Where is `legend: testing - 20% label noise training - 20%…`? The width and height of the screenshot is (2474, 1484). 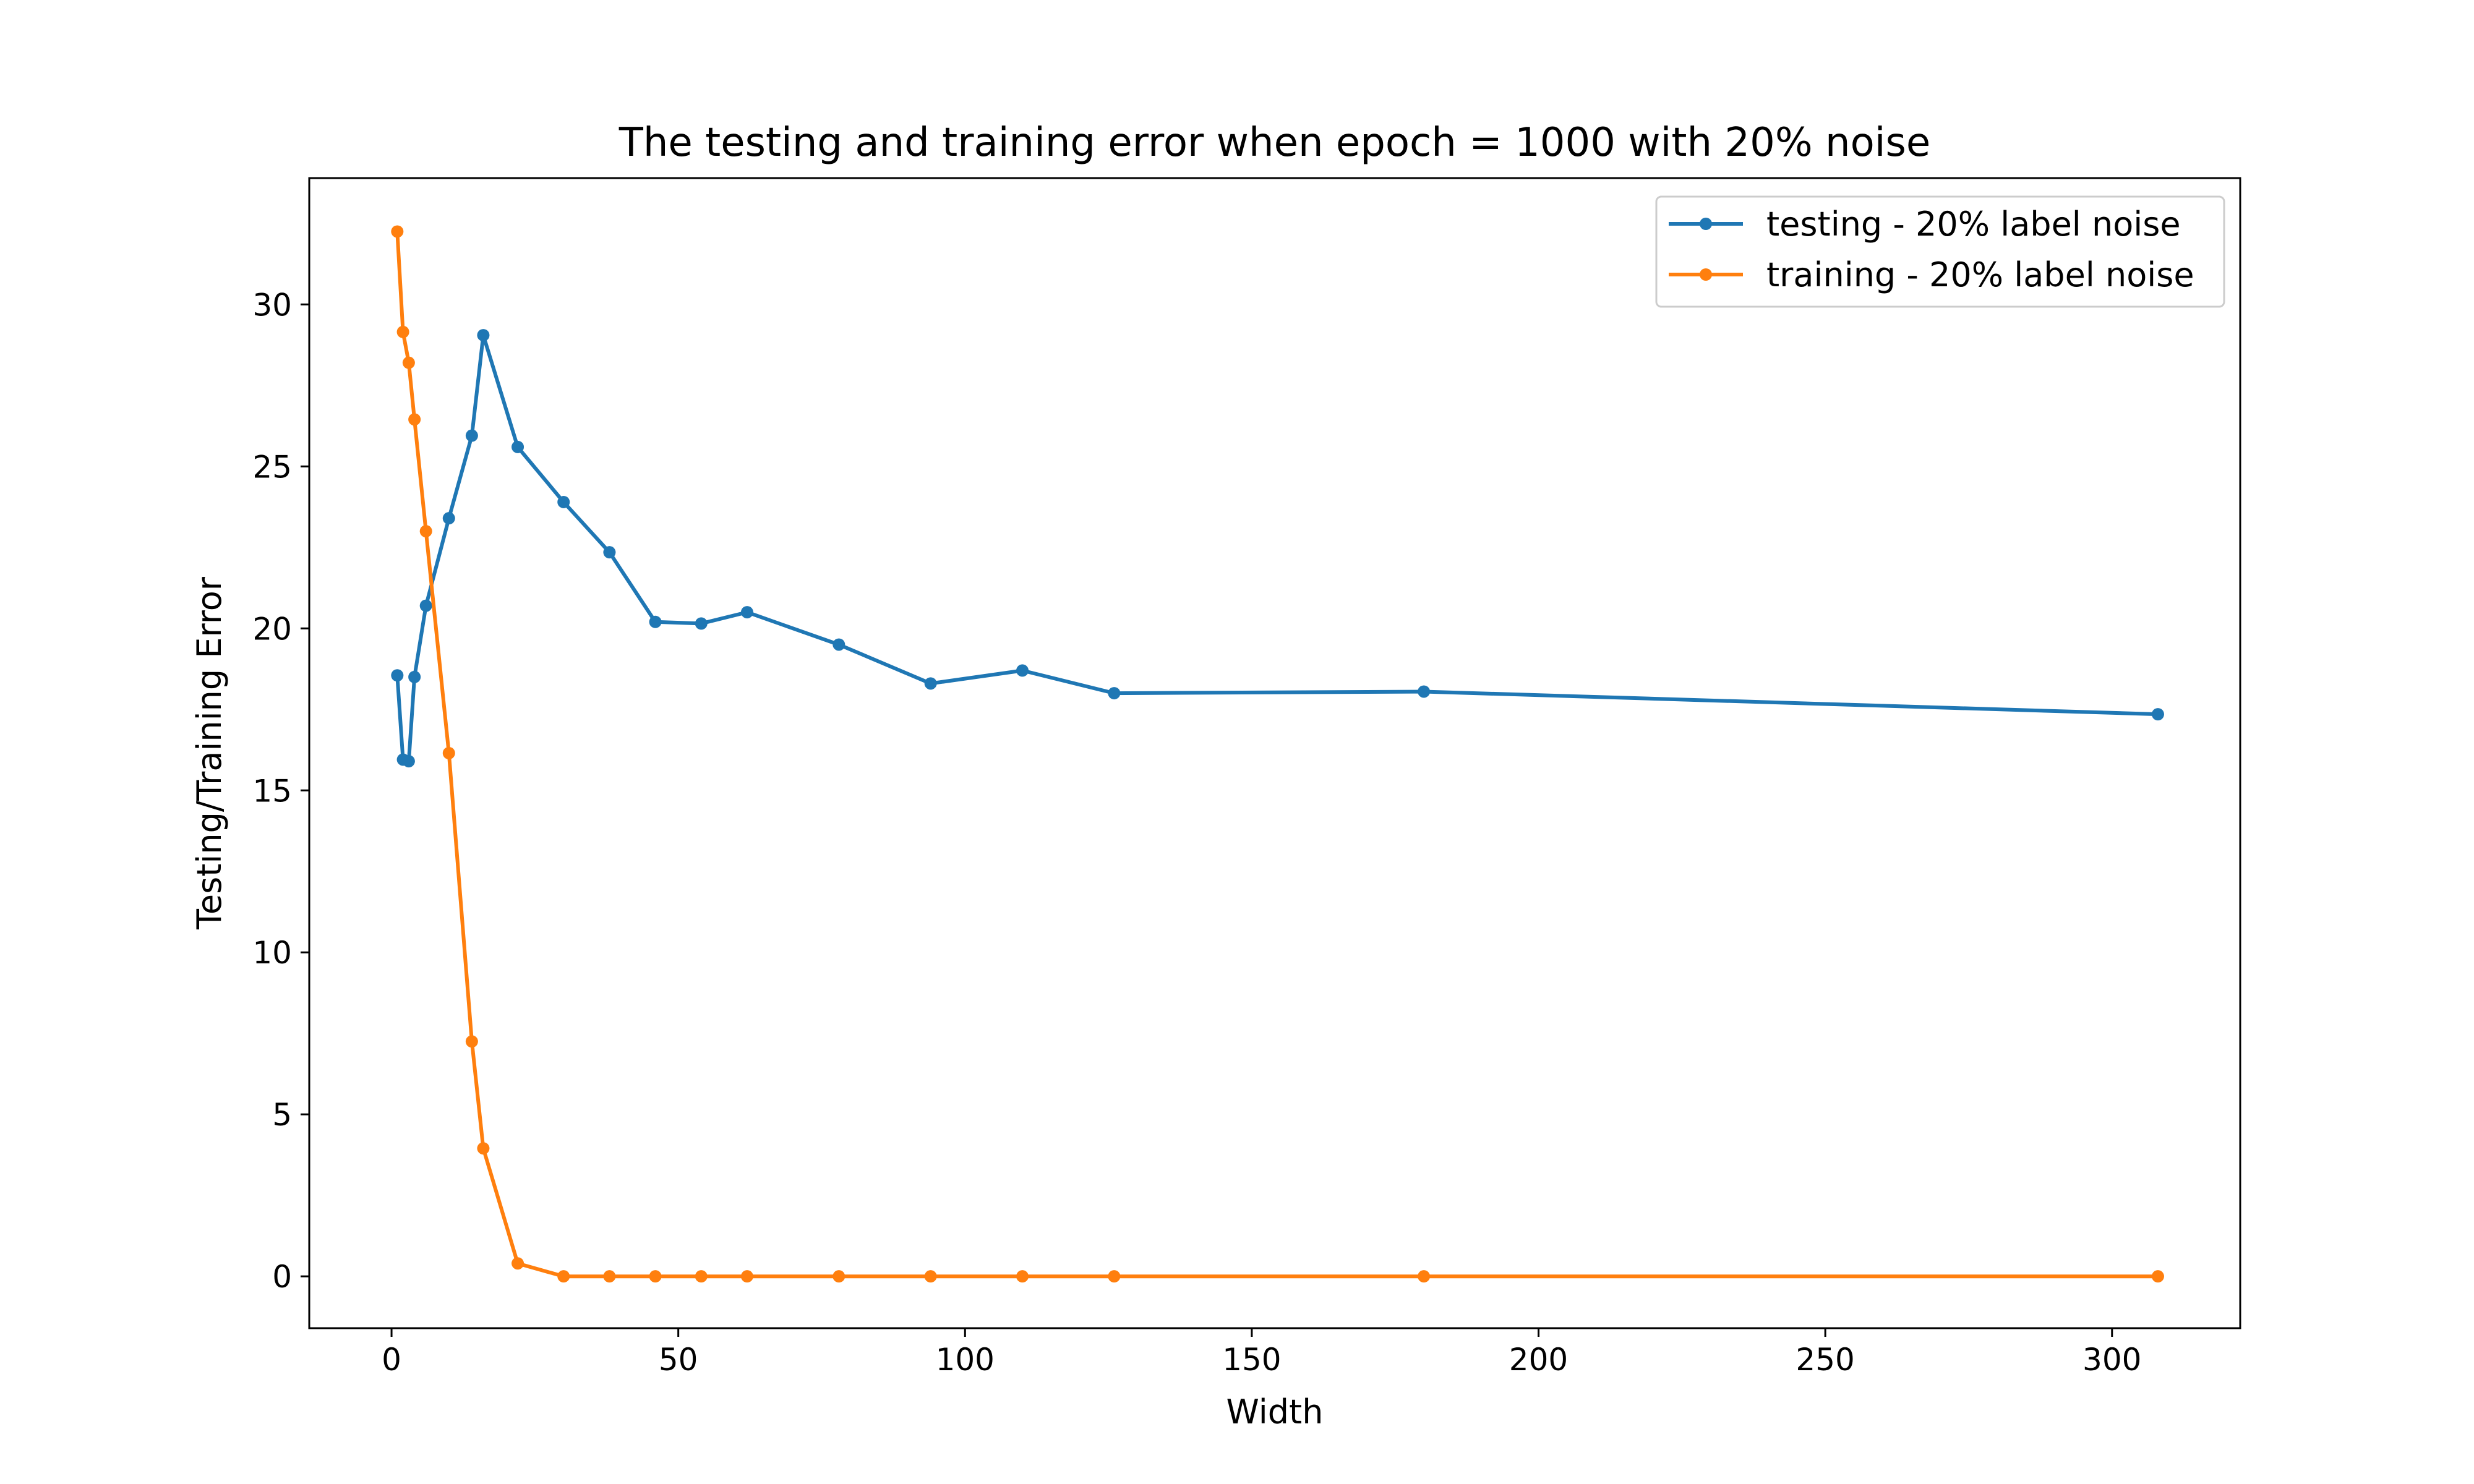 legend: testing - 20% label noise training - 20%… is located at coordinates (1940, 251).